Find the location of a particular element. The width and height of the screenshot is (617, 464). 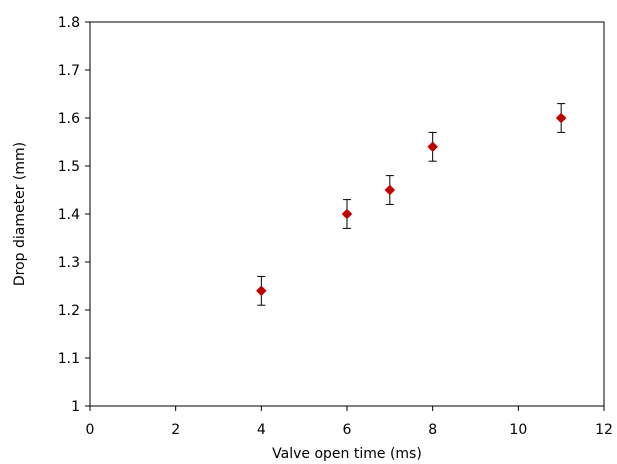

y-tick-label: 1.6 is located at coordinates (69, 119).